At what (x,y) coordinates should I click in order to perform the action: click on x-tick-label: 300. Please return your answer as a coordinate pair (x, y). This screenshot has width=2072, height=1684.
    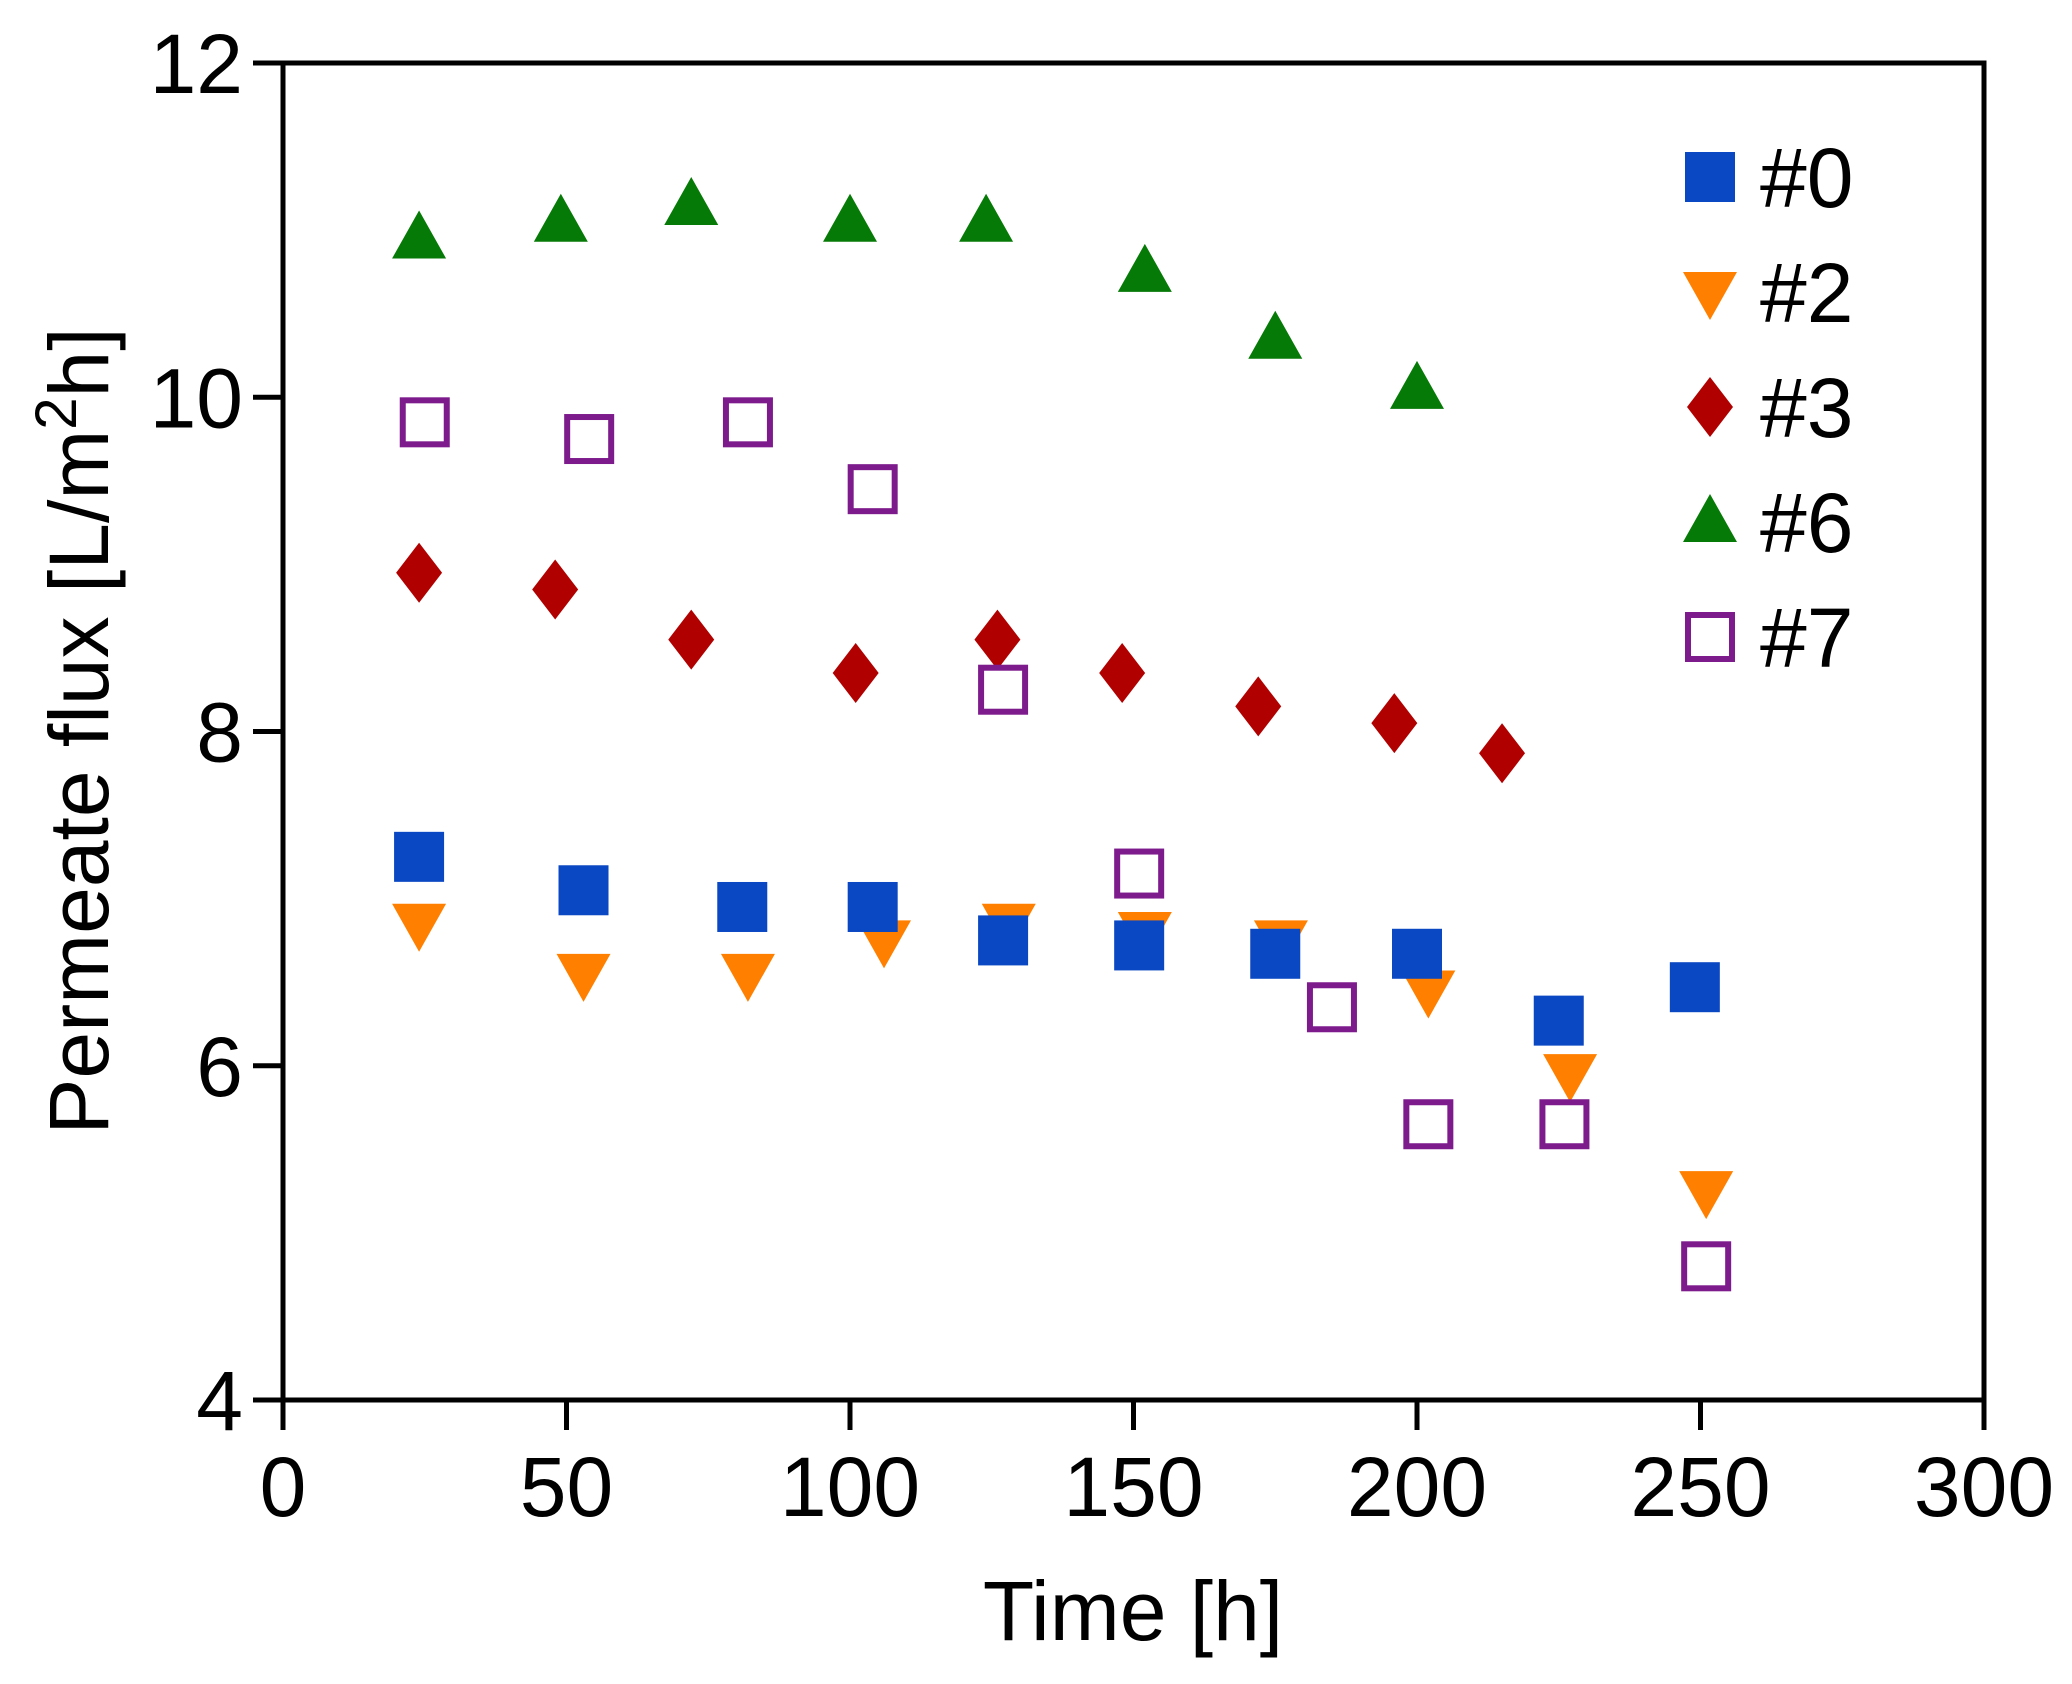
    Looking at the image, I should click on (1984, 1487).